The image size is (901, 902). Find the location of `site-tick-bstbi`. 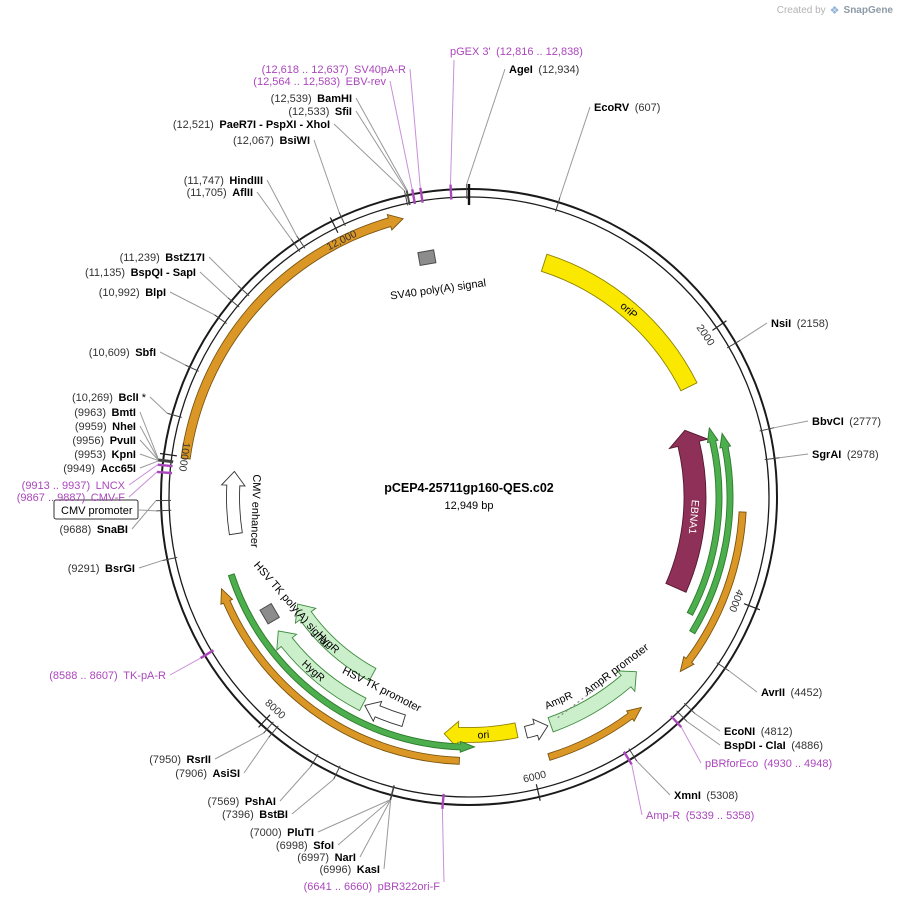

site-tick-bstbi is located at coordinates (337, 772).